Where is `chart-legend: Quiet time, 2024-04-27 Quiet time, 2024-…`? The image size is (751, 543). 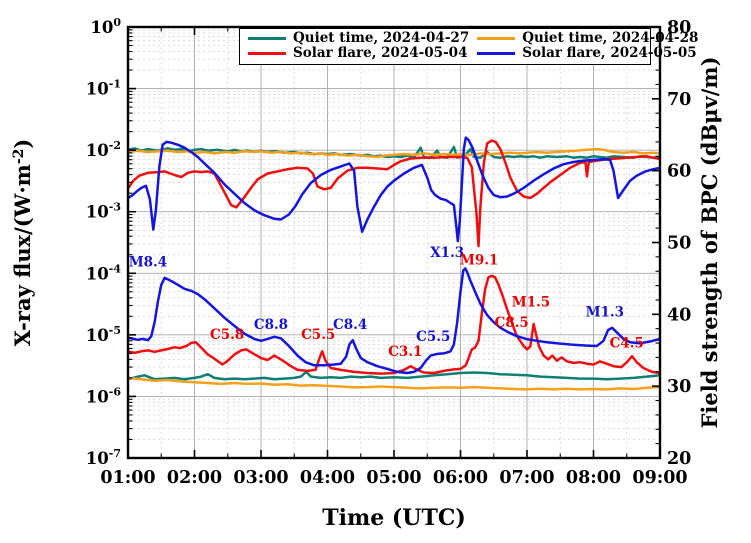 chart-legend: Quiet time, 2024-04-27 Quiet time, 2024-… is located at coordinates (468, 46).